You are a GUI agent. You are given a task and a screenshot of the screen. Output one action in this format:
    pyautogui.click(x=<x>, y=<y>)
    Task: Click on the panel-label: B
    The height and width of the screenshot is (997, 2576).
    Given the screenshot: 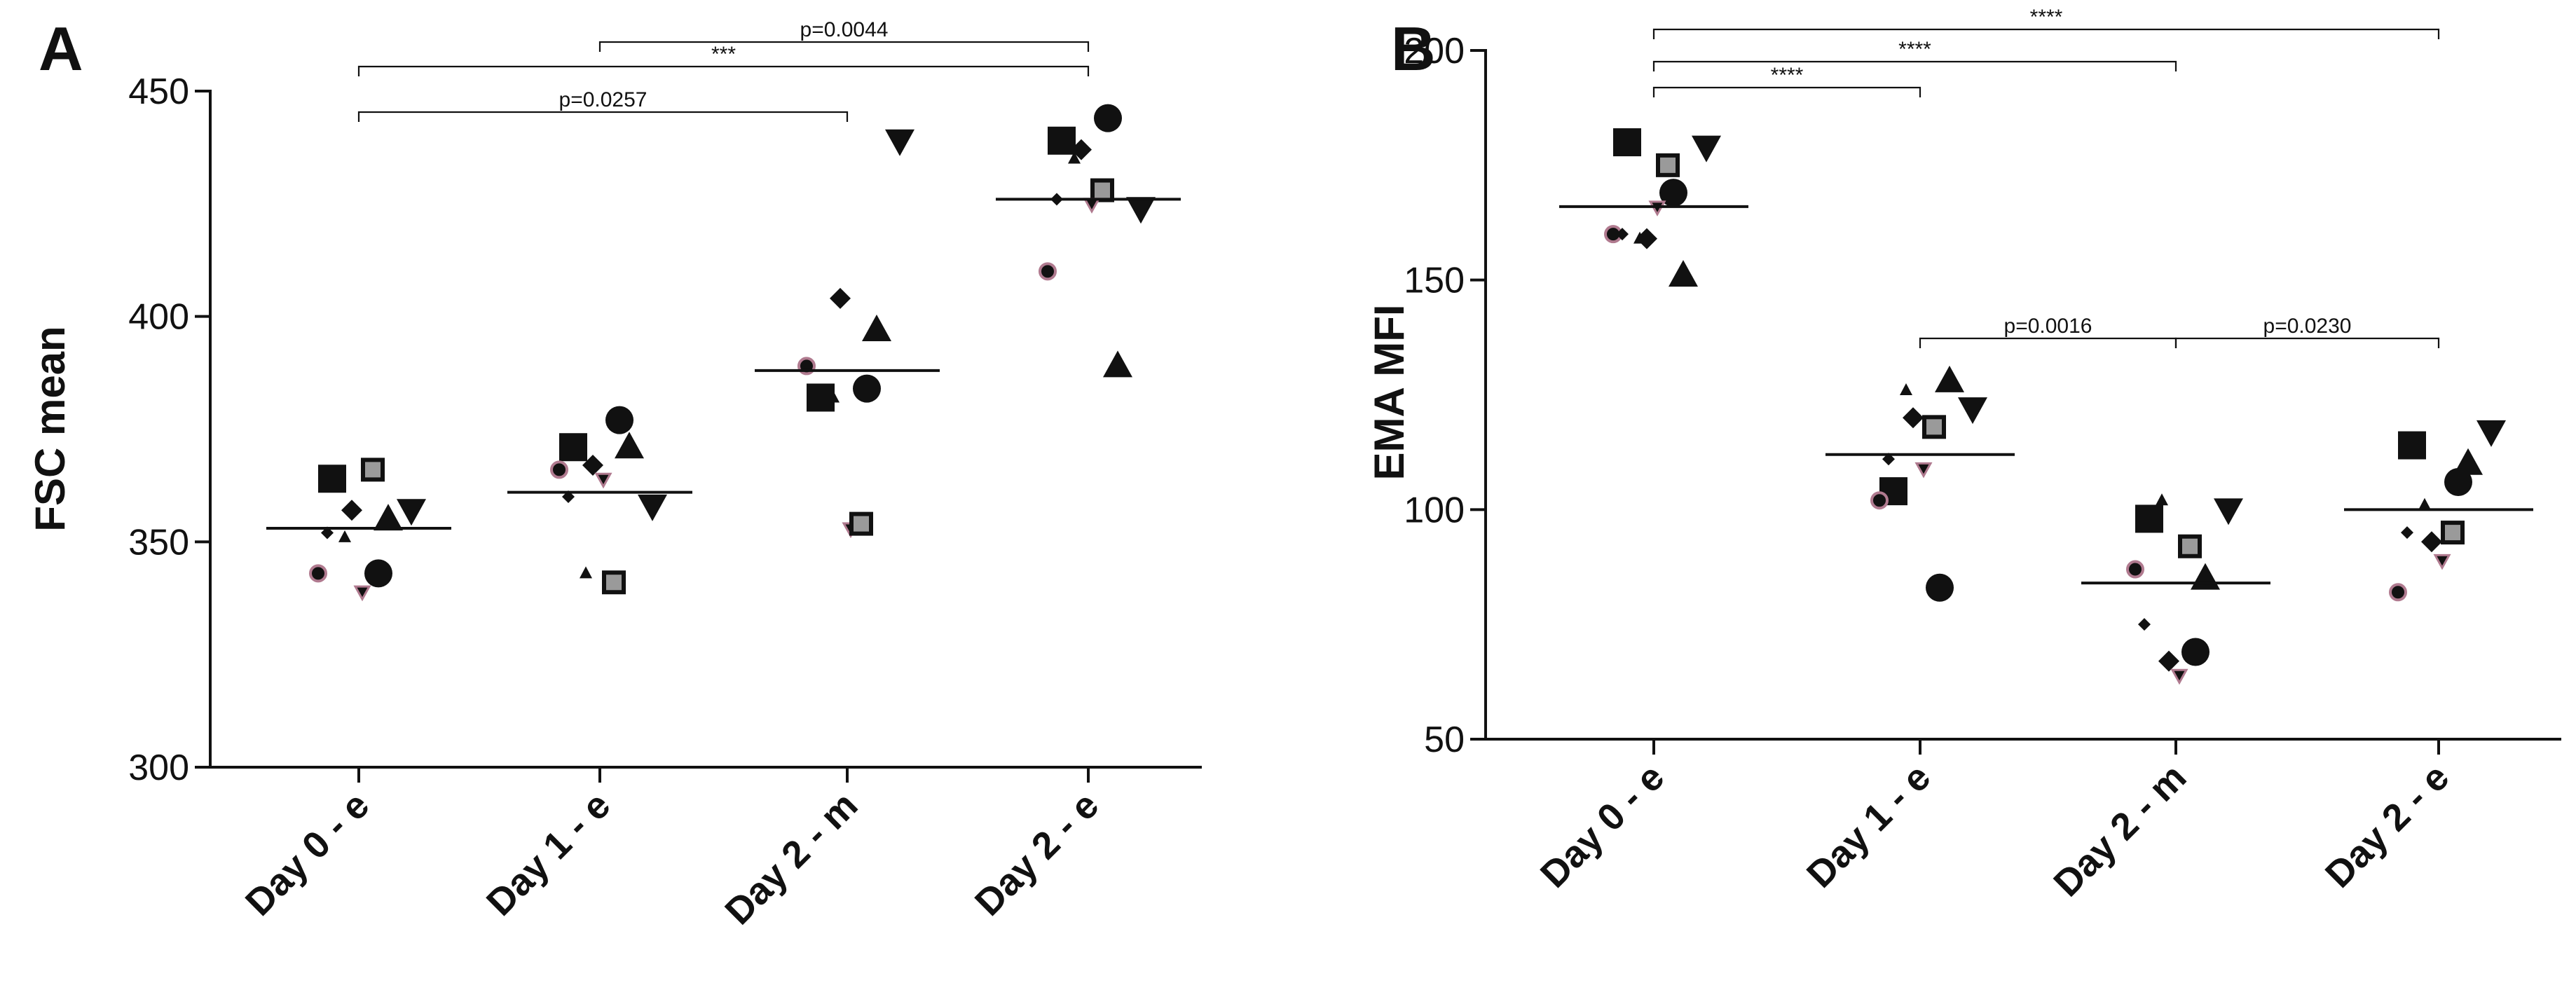 What is the action you would take?
    pyautogui.click(x=1414, y=48)
    